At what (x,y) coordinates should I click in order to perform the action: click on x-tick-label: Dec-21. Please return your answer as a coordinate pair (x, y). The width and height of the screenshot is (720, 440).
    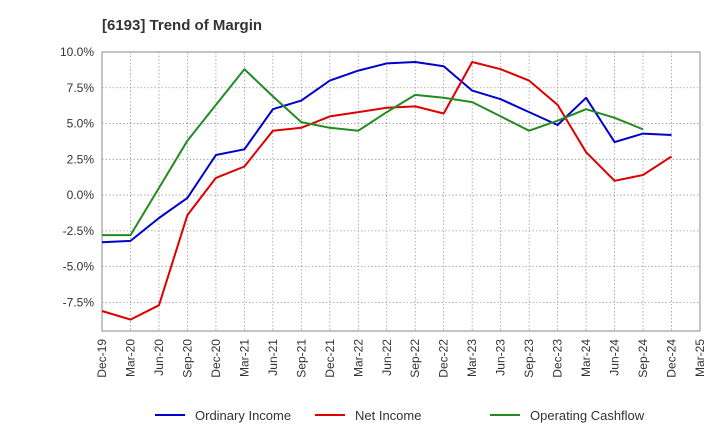
    Looking at the image, I should click on (330, 358).